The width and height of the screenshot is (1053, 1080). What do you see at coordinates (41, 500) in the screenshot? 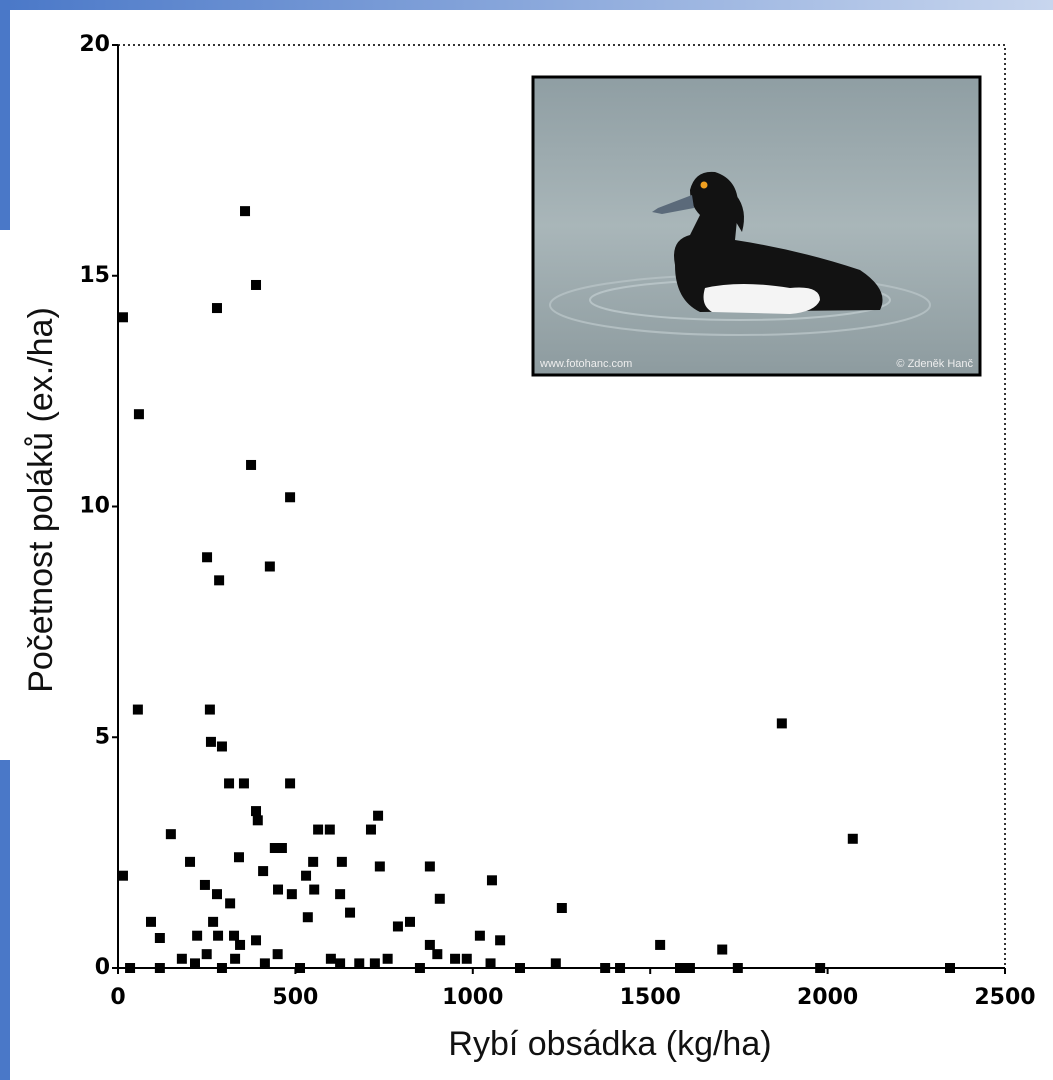
I see `y-axis-title: Početnost poláků (ex./ha)` at bounding box center [41, 500].